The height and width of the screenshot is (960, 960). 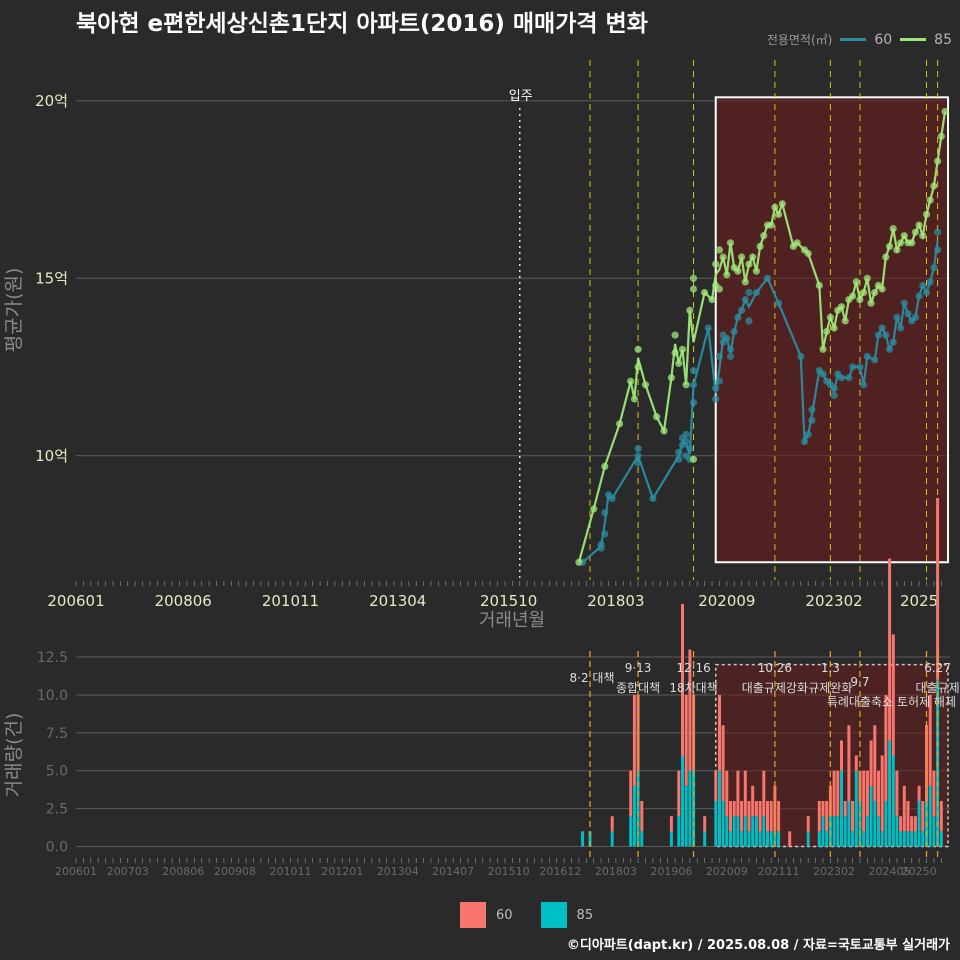 I want to click on y-tick-label-bottom: 5.0, so click(x=57, y=772).